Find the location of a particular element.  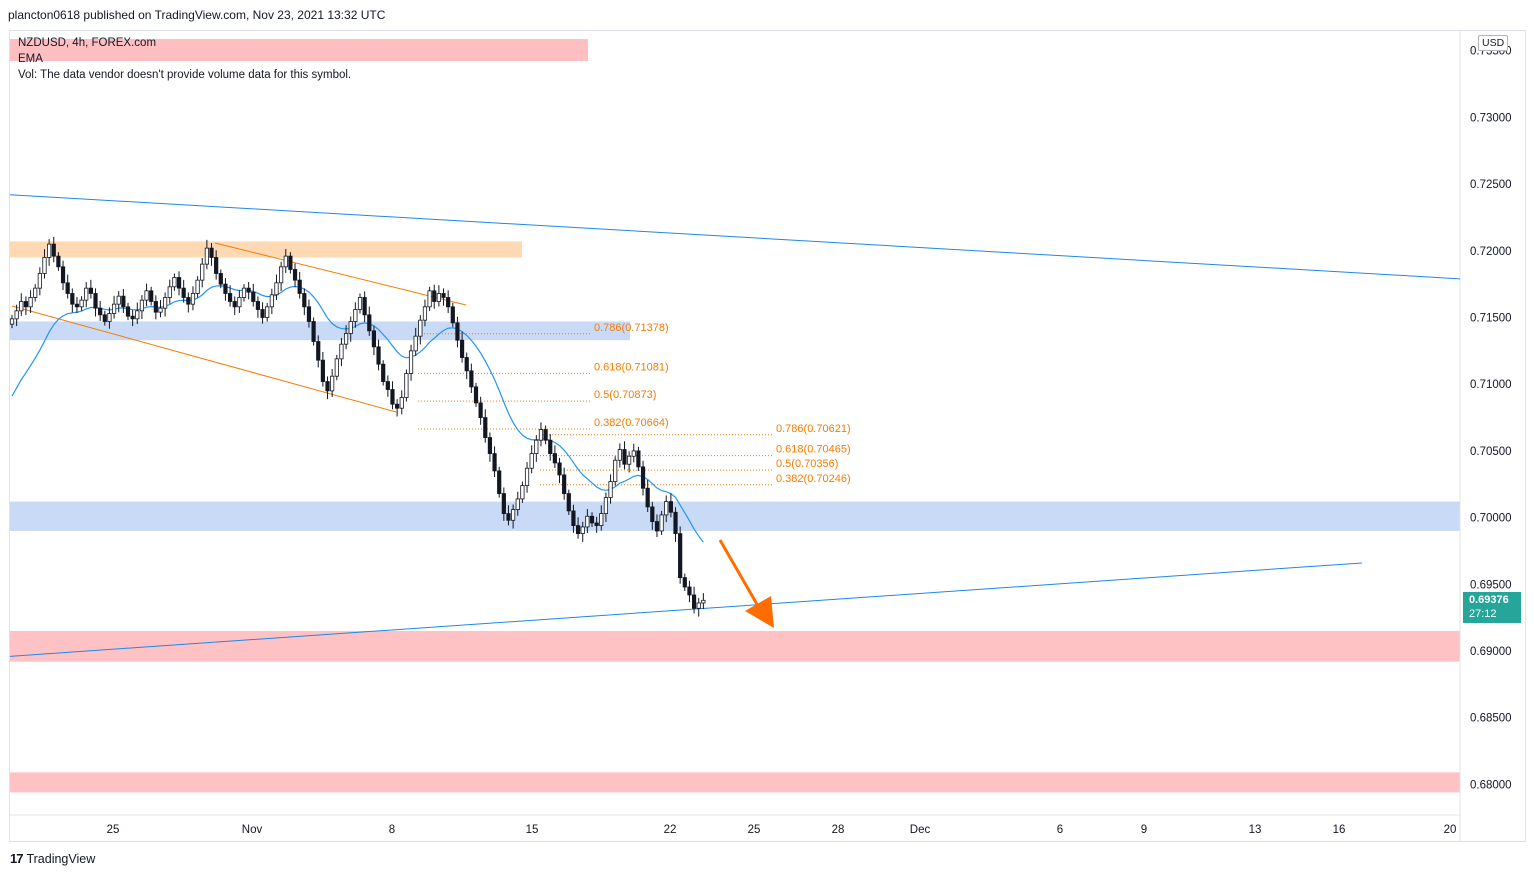

ema-label: EMA is located at coordinates (30, 59).